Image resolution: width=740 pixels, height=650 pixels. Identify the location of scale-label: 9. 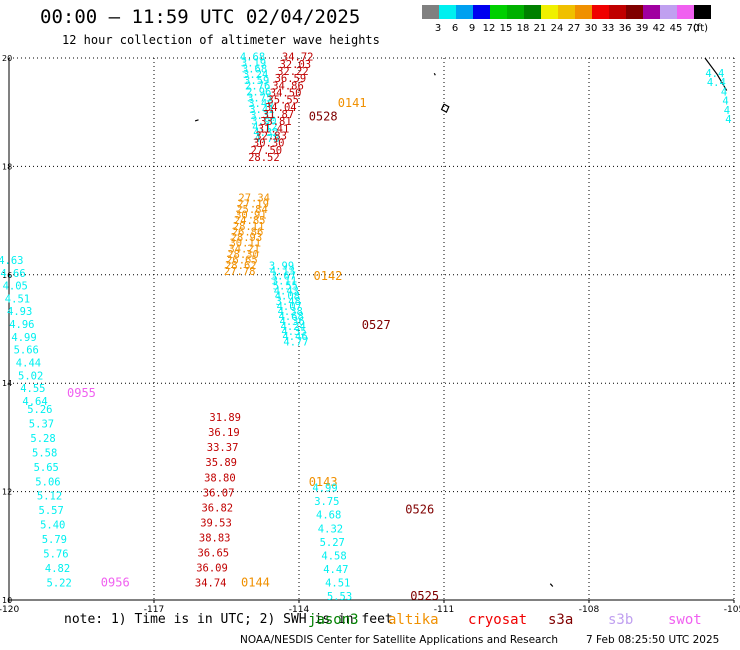
(472, 28).